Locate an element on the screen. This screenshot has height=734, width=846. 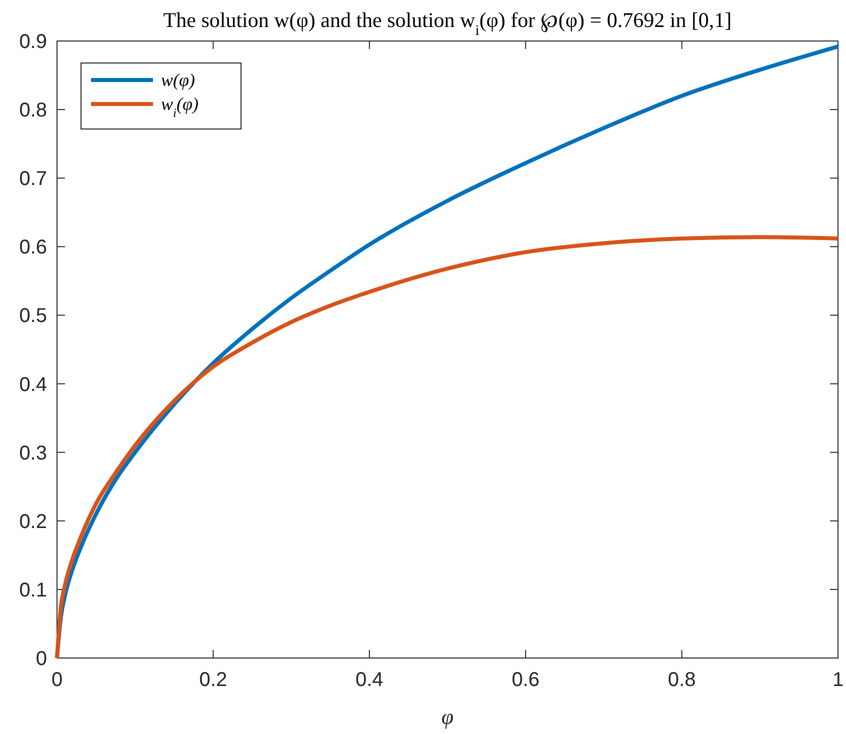
y-tick-label: 0.7 is located at coordinates (33, 179).